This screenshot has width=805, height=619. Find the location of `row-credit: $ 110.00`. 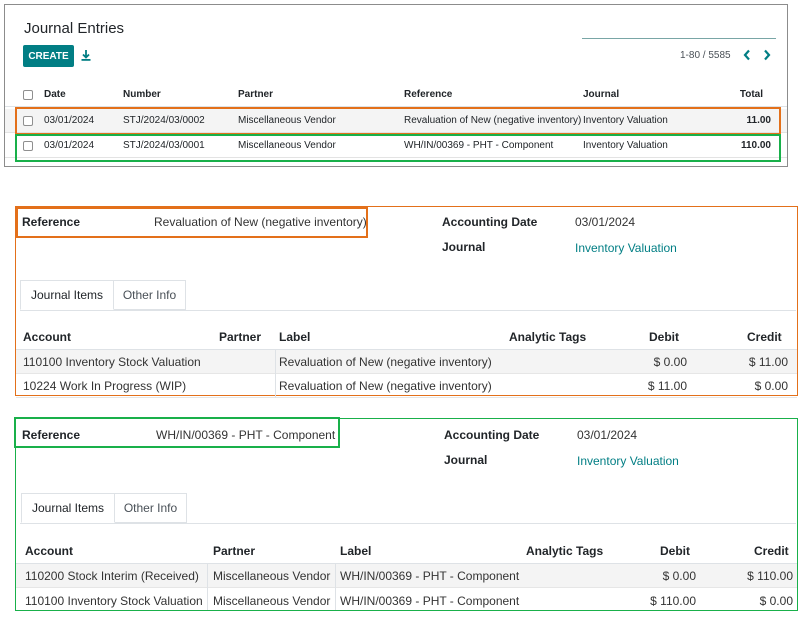

row-credit: $ 110.00 is located at coordinates (770, 576).